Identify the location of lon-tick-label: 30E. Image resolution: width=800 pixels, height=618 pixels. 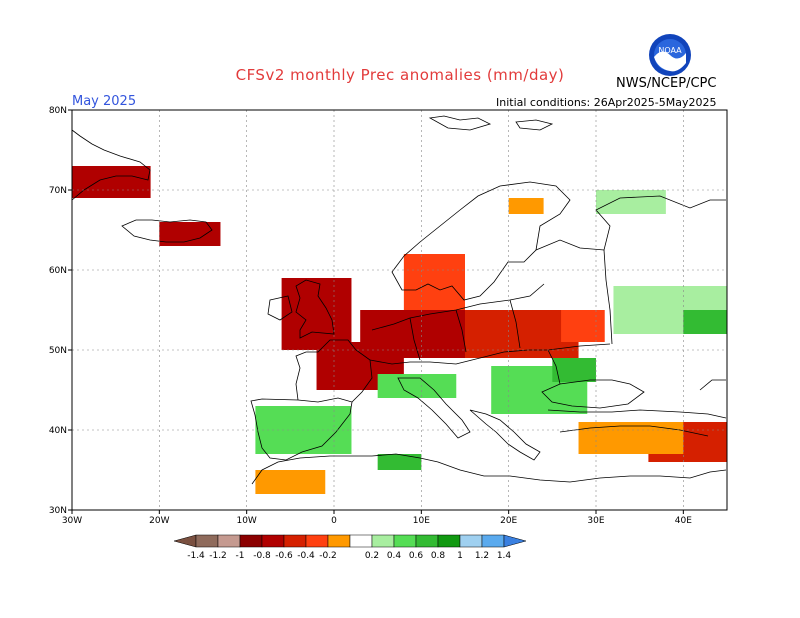
(595, 521).